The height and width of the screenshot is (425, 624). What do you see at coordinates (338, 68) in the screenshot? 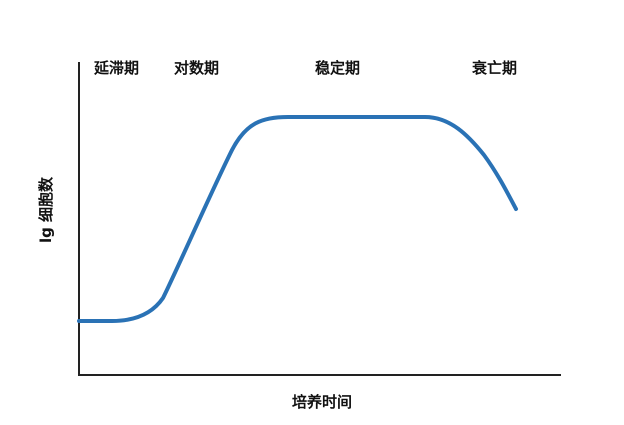
I see `phase-label-stationary: 稳定期` at bounding box center [338, 68].